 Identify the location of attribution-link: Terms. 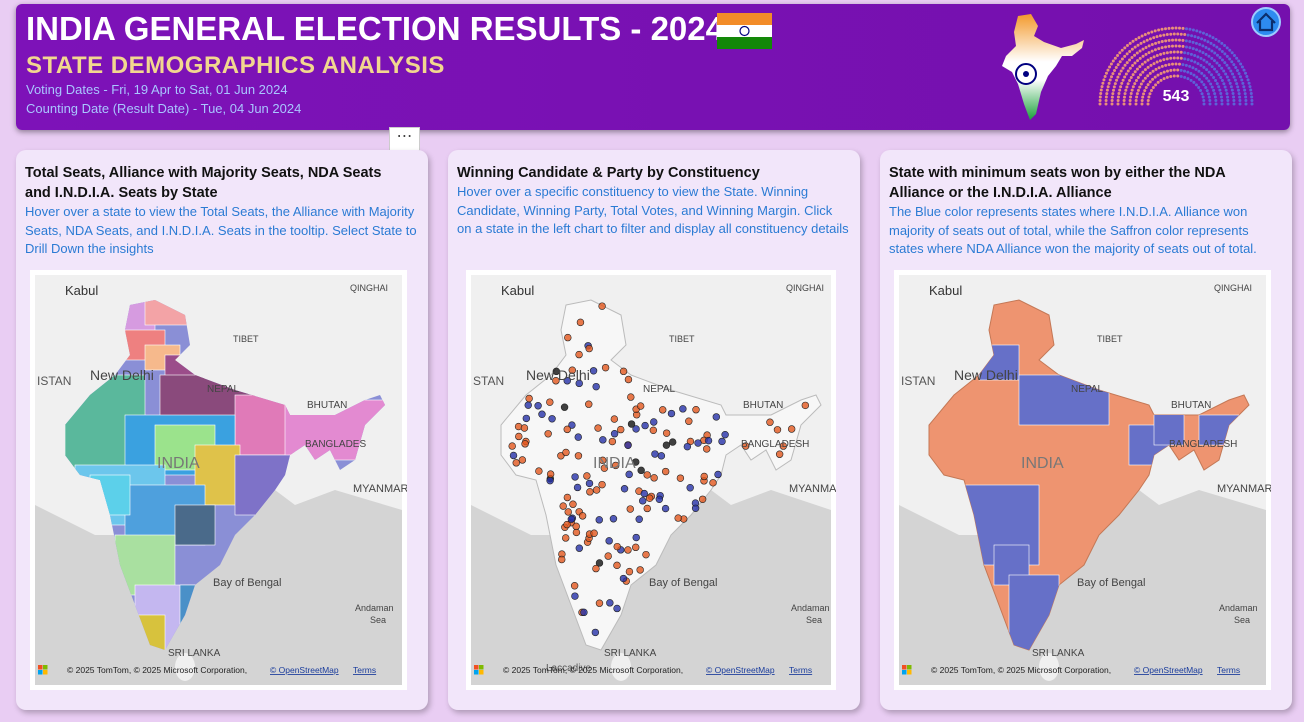
(364, 670).